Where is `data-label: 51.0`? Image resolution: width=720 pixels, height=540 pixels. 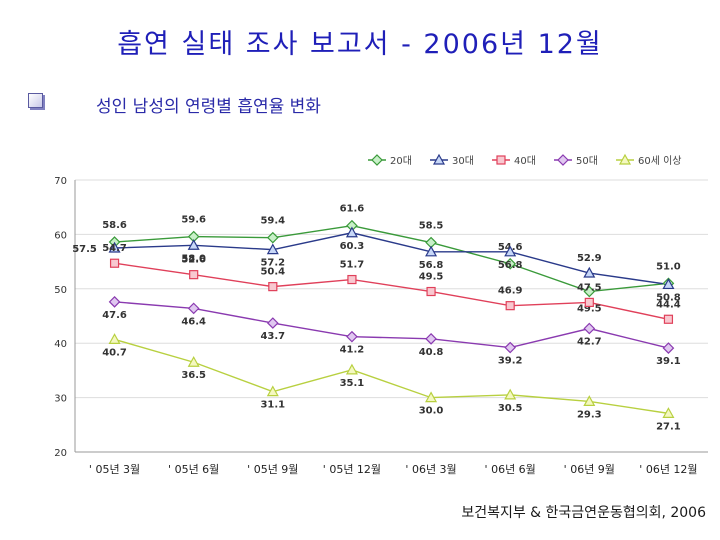
data-label: 51.0 is located at coordinates (668, 266).